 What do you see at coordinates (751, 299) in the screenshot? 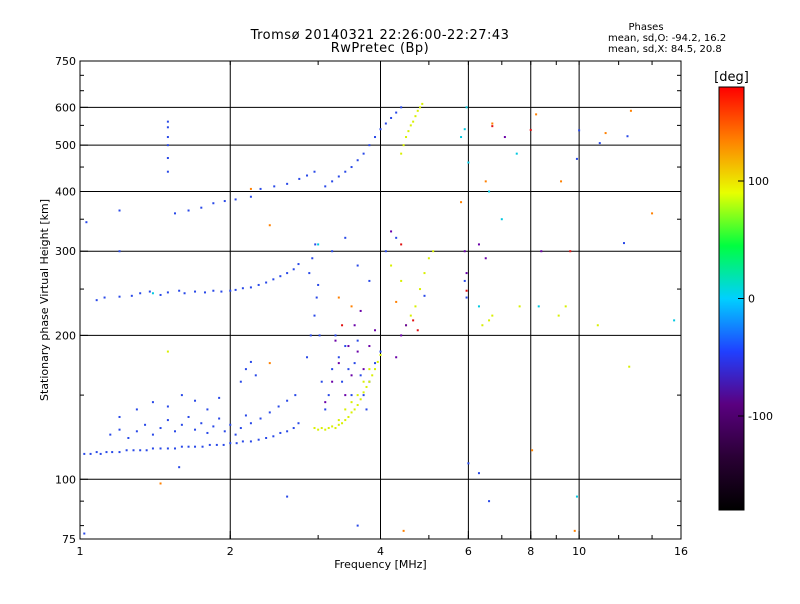
I see `colorbar-tick-label: 0` at bounding box center [751, 299].